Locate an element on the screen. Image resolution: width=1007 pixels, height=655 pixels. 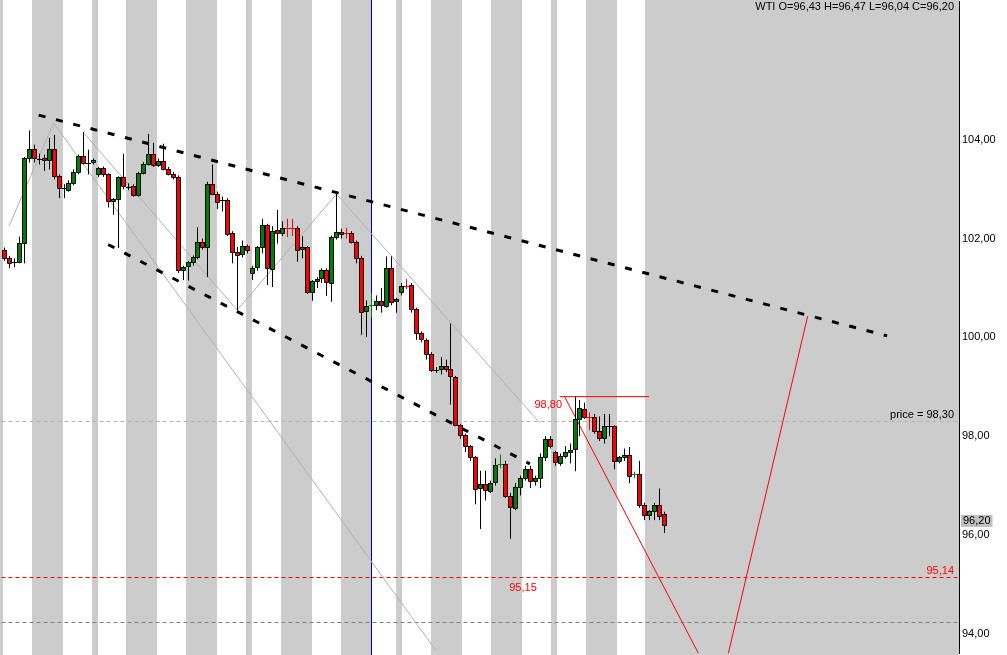
text: 96,20 is located at coordinates (977, 520).